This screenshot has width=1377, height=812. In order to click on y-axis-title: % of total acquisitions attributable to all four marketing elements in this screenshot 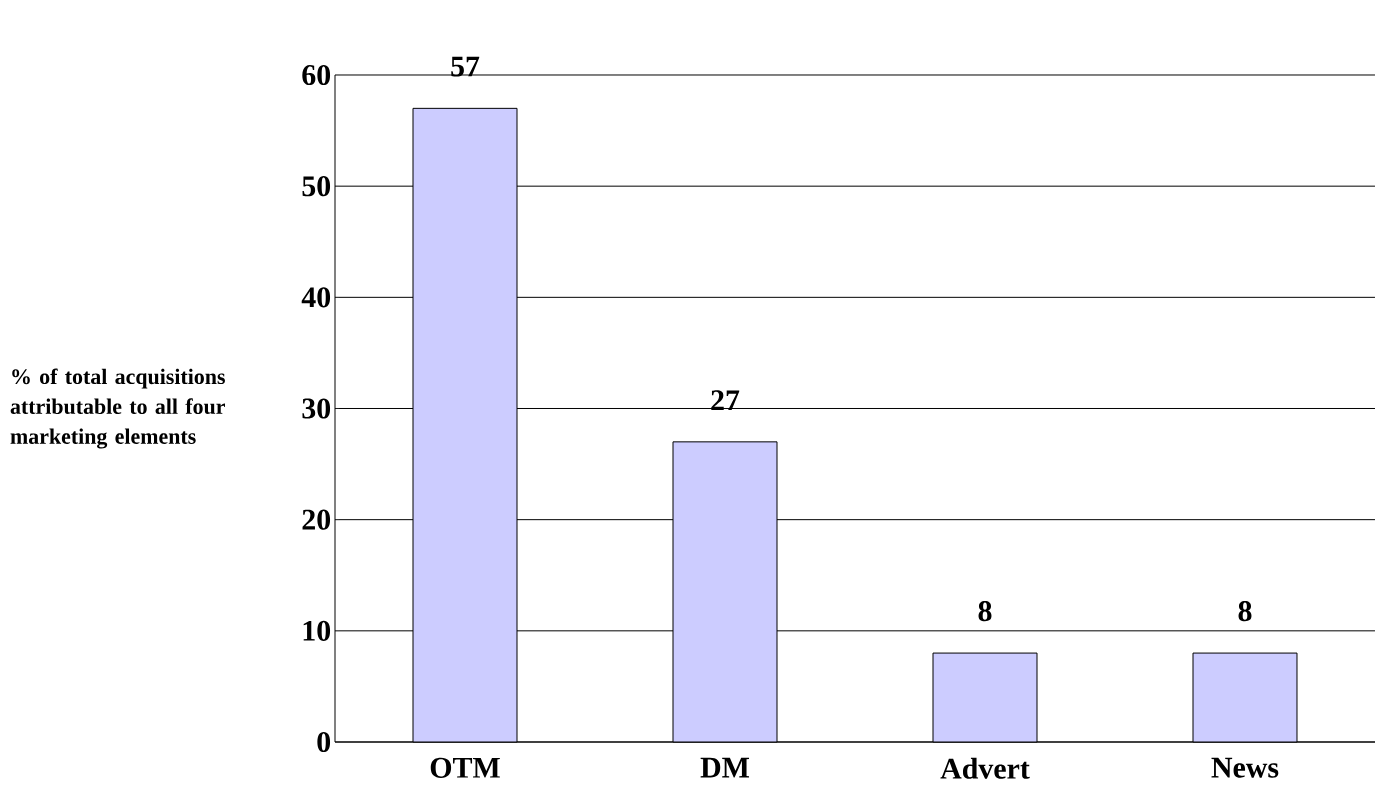, I will do `click(117, 408)`.